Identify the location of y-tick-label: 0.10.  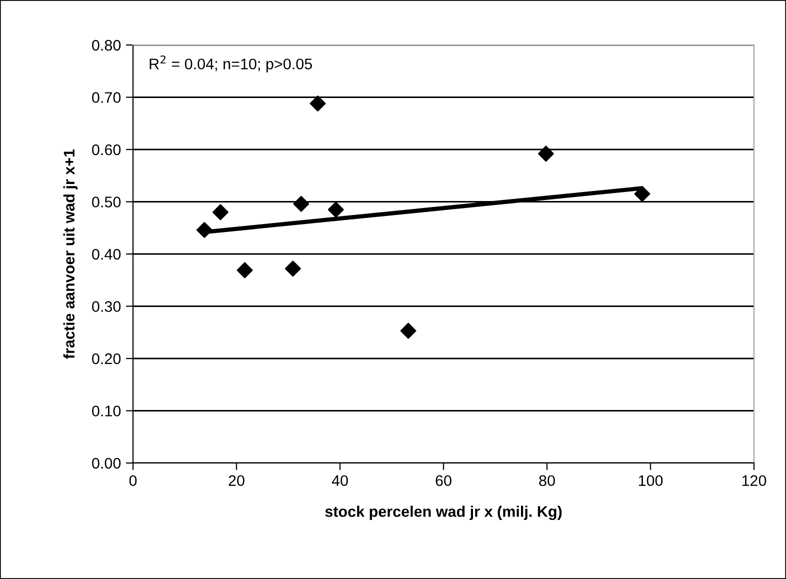
(106, 411).